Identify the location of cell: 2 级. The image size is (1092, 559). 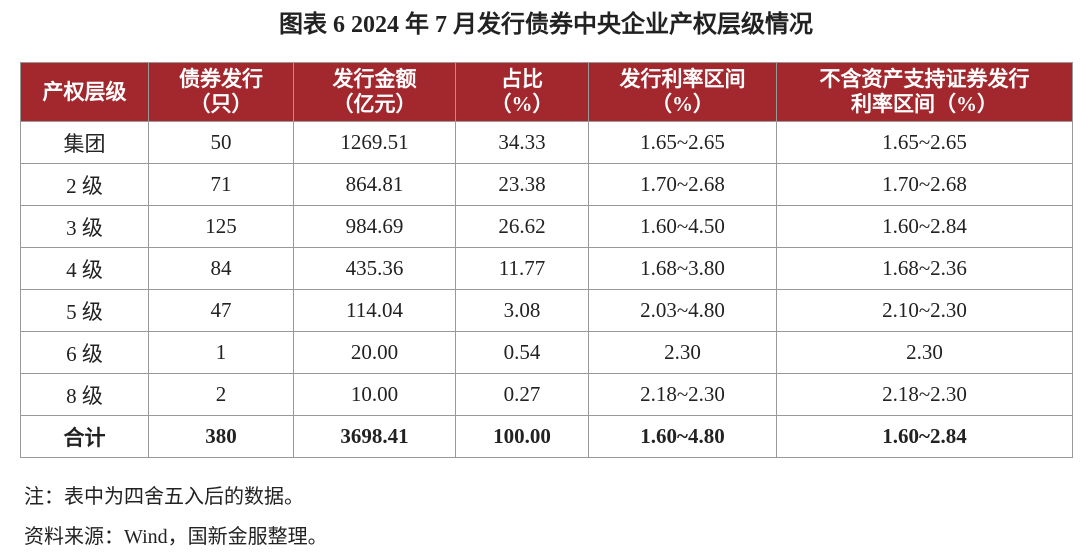
(84, 184).